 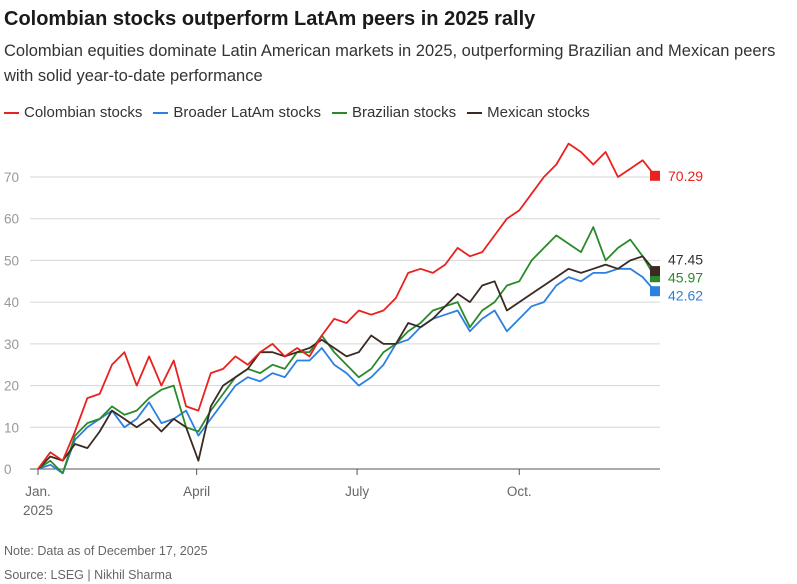 What do you see at coordinates (475, 112) in the screenshot?
I see `legend-swatch-mexican` at bounding box center [475, 112].